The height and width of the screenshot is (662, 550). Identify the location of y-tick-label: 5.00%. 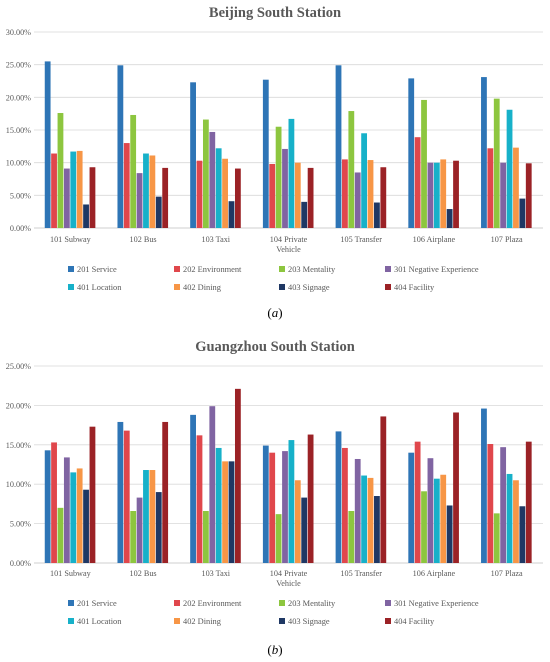
(20, 524).